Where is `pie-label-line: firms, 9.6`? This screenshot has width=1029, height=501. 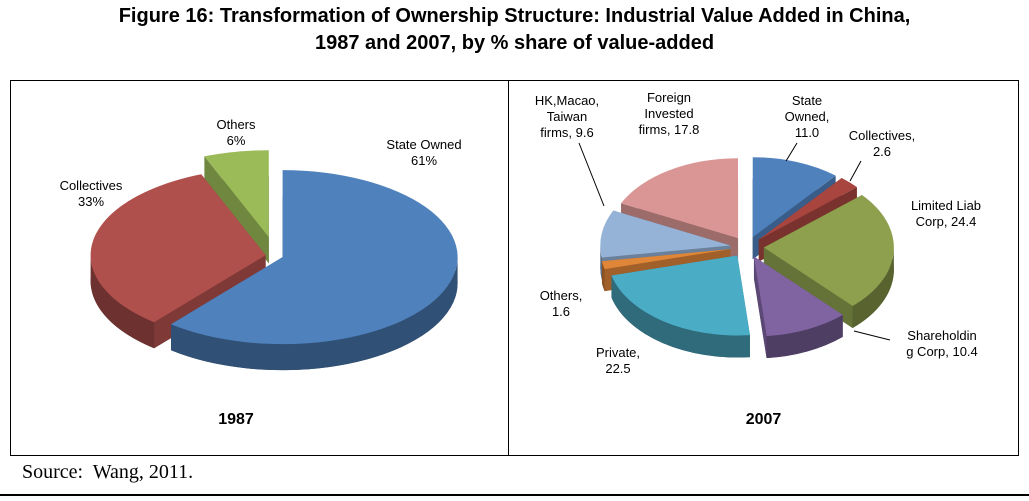 pie-label-line: firms, 9.6 is located at coordinates (567, 132).